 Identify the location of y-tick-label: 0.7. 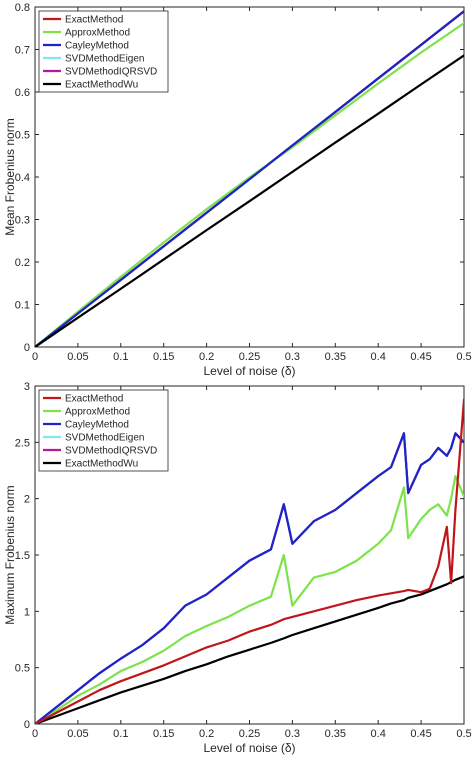
(22, 51).